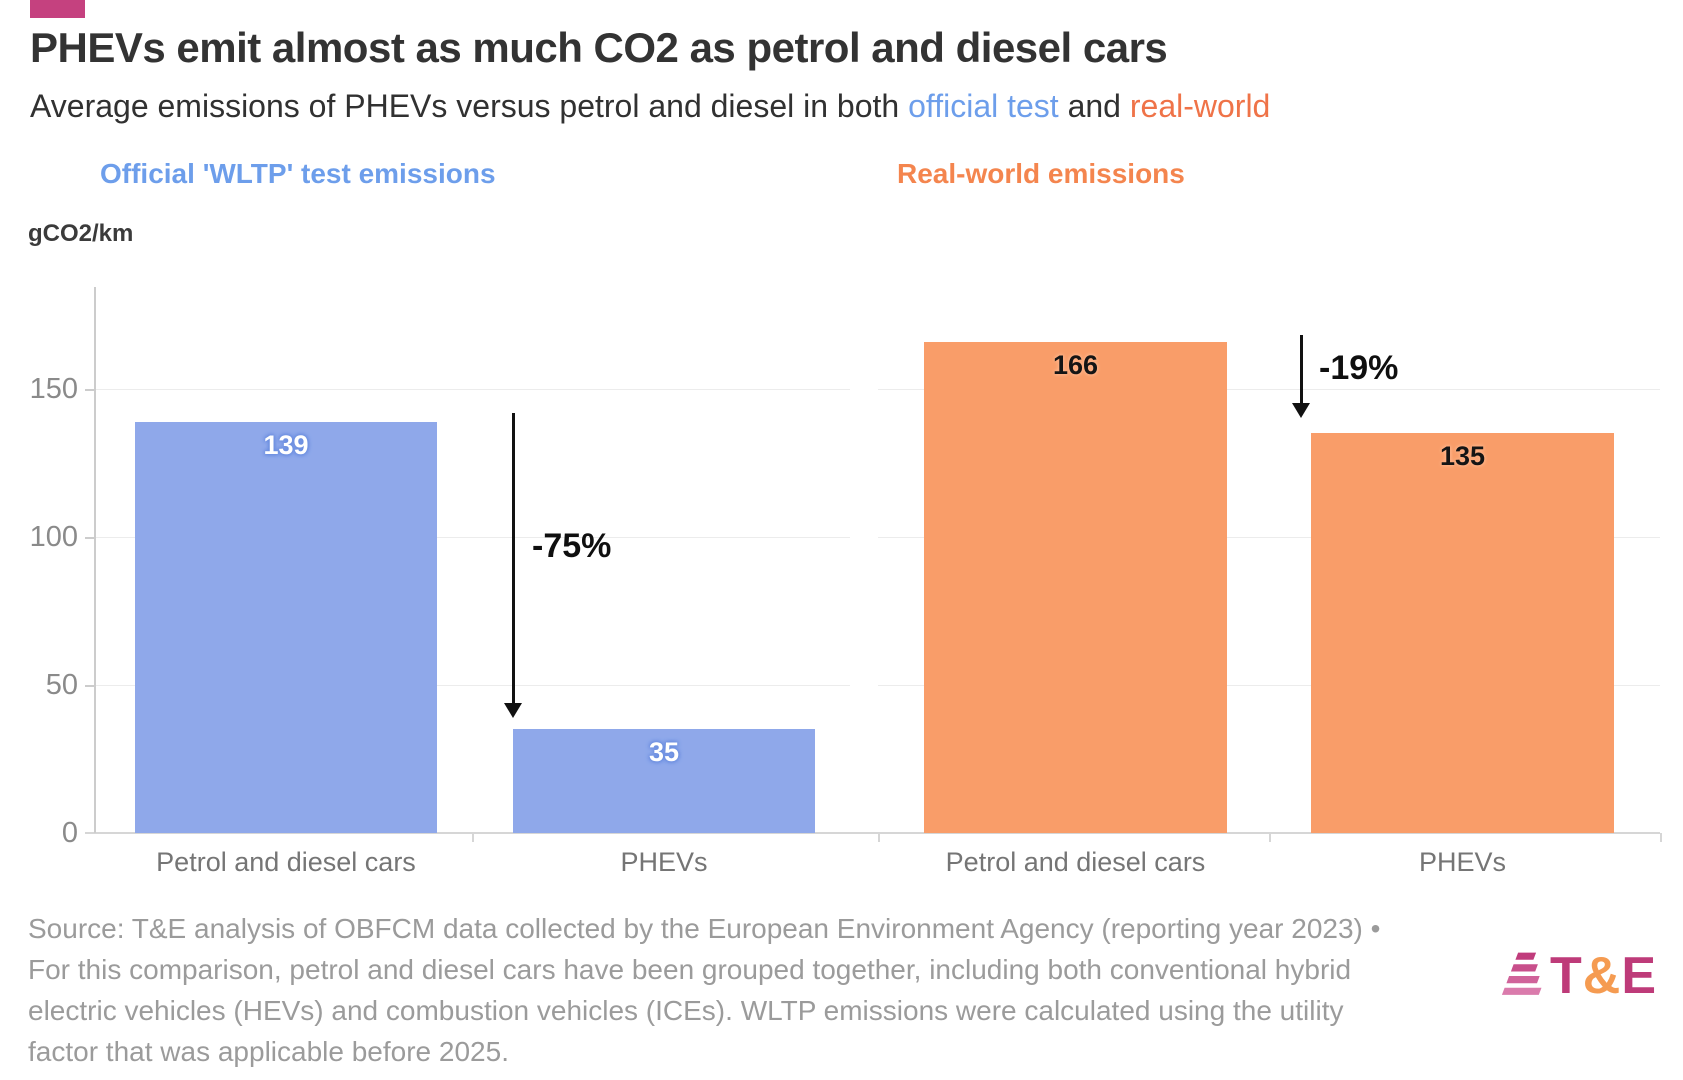  Describe the element at coordinates (268, 1051) in the screenshot. I see `source-line: factor that was applicable before 2025.` at that location.